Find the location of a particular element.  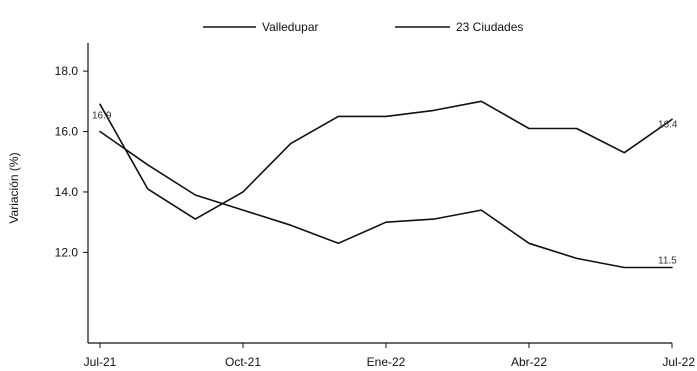

y-axis-label: Variación (%) is located at coordinates (14, 187).